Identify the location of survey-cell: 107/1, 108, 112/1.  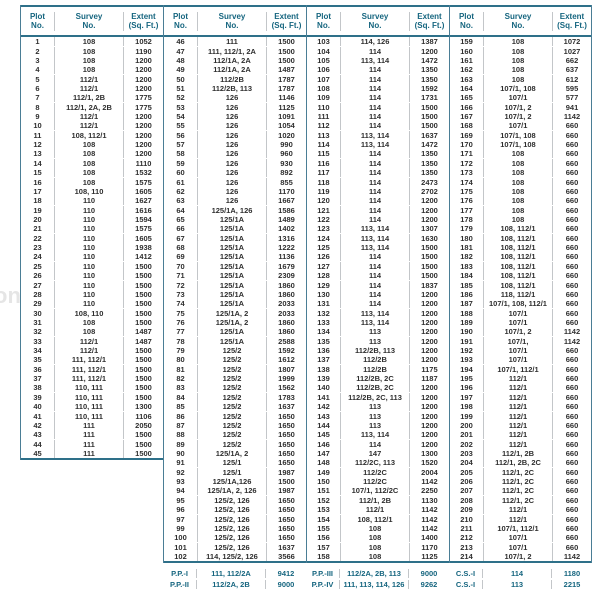
(518, 304).